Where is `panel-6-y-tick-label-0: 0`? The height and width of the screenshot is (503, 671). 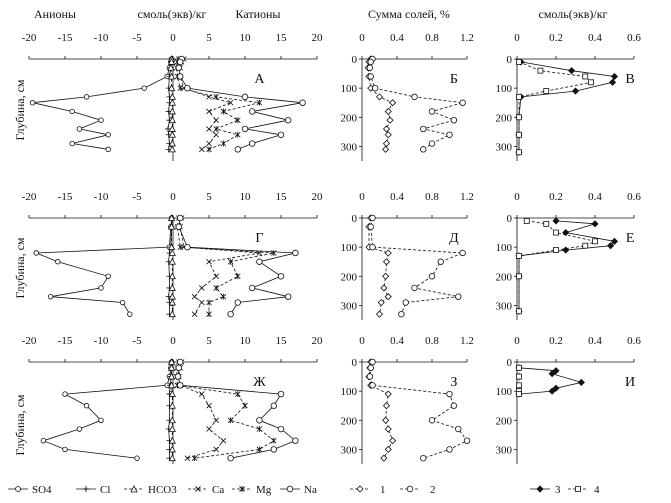 panel-6-y-tick-label-0: 0 is located at coordinates (510, 219).